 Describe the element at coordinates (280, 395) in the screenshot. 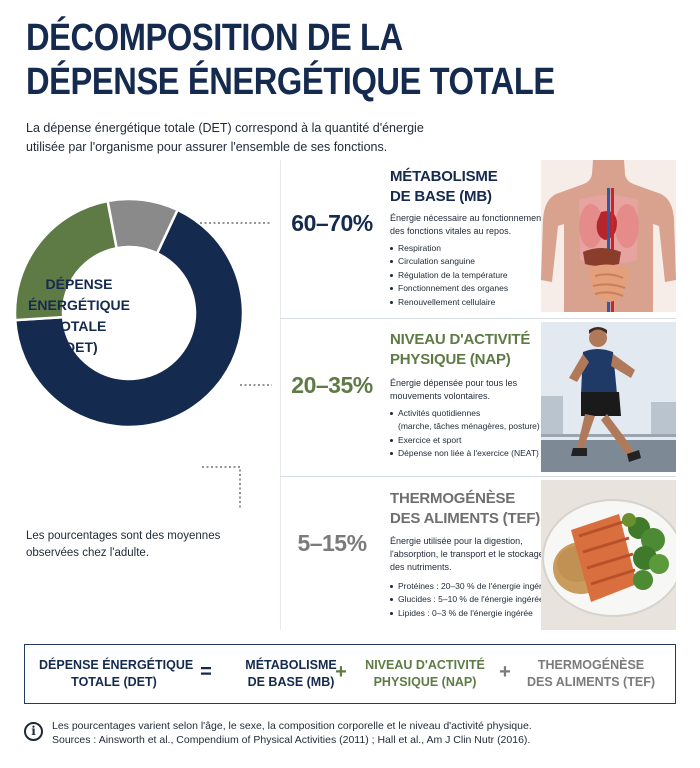

I see `column-divider` at that location.